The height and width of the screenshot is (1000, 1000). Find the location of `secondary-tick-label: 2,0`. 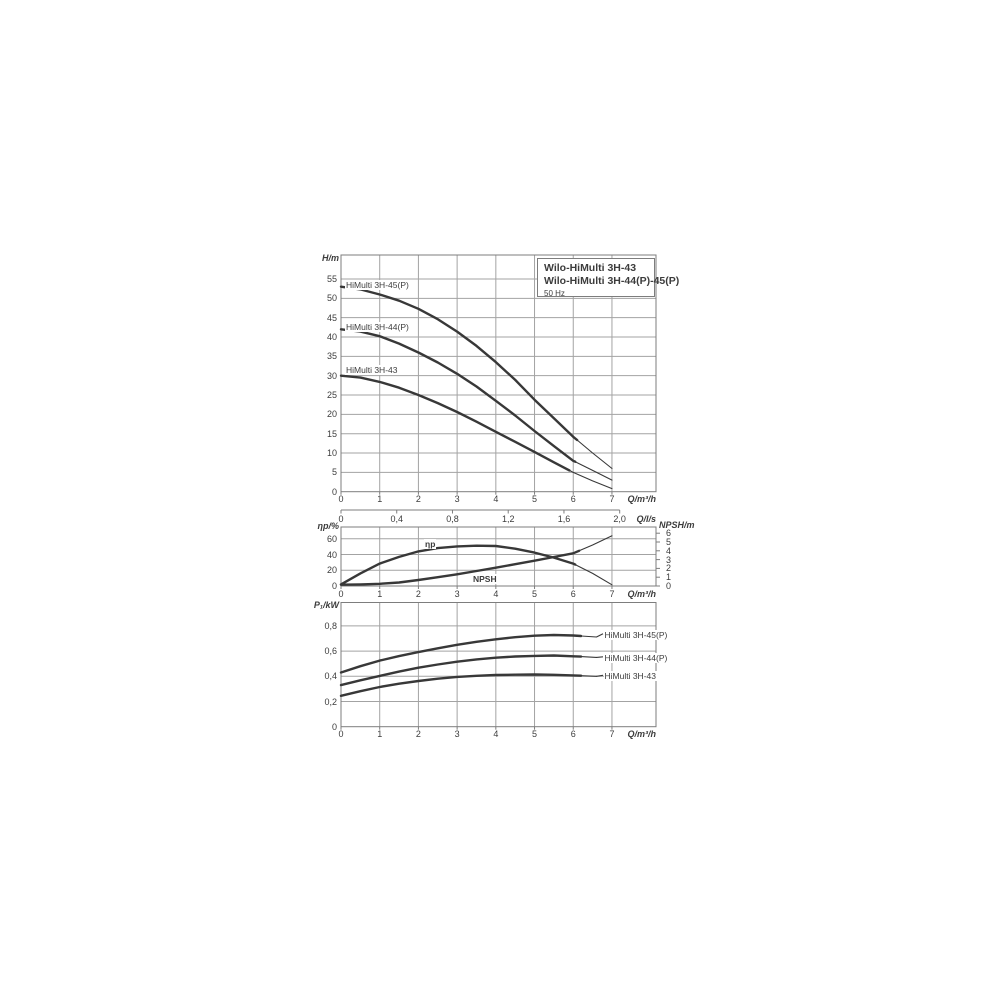

secondary-tick-label: 2,0 is located at coordinates (619, 518).